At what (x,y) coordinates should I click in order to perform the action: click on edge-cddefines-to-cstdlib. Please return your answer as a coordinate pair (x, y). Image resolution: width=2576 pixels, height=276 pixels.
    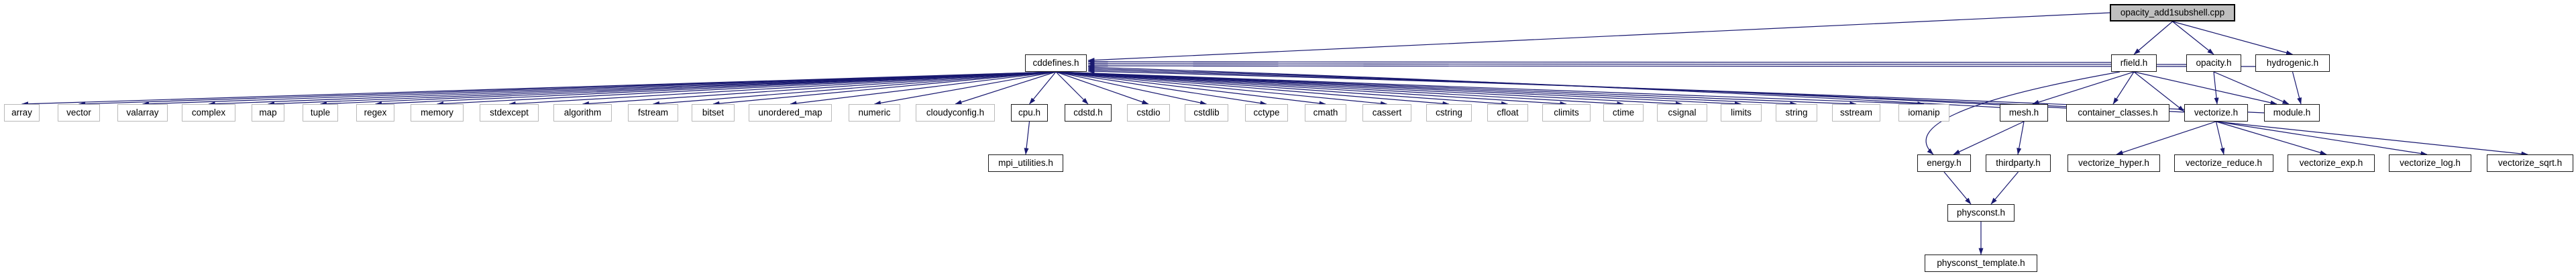
    Looking at the image, I should click on (1131, 88).